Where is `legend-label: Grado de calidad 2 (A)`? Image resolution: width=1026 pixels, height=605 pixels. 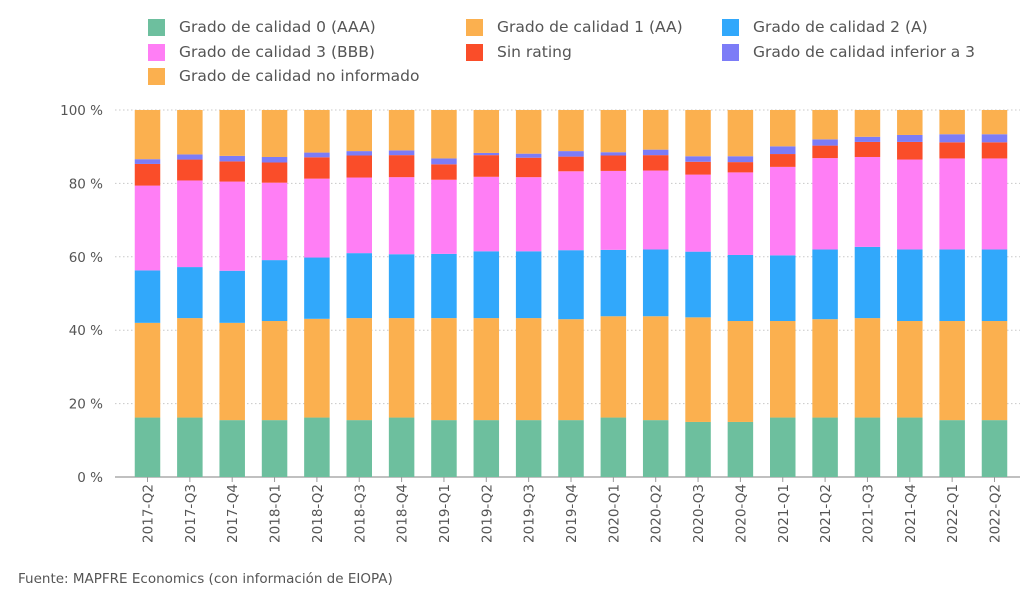 legend-label: Grado de calidad 2 (A) is located at coordinates (840, 27).